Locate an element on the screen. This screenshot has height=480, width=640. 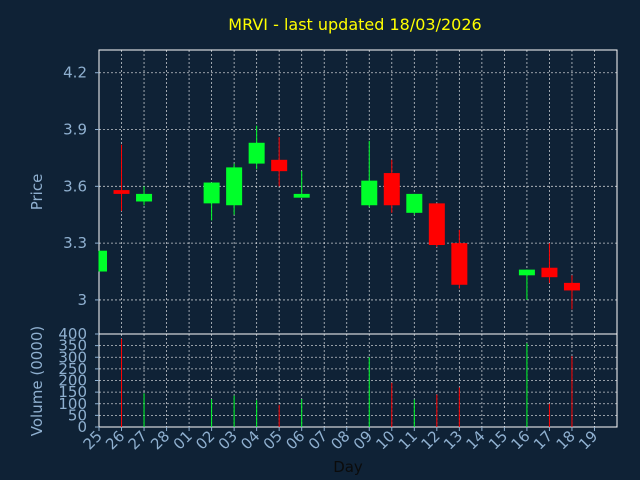
volume-tick-label: 0 is located at coordinates (82, 427).